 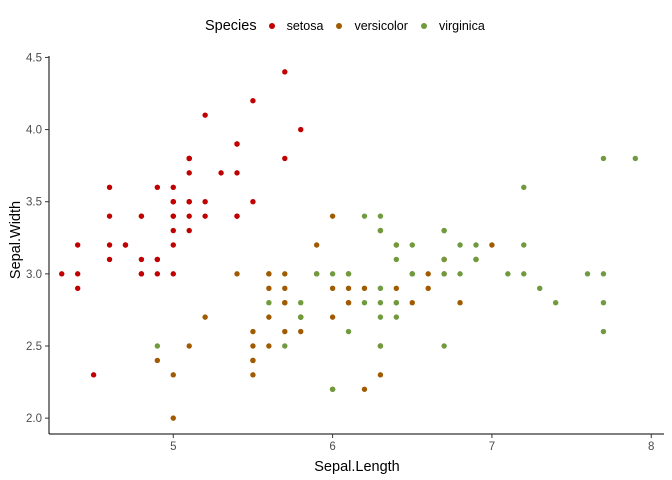 What do you see at coordinates (173, 447) in the screenshot?
I see `x-tick-label: 5` at bounding box center [173, 447].